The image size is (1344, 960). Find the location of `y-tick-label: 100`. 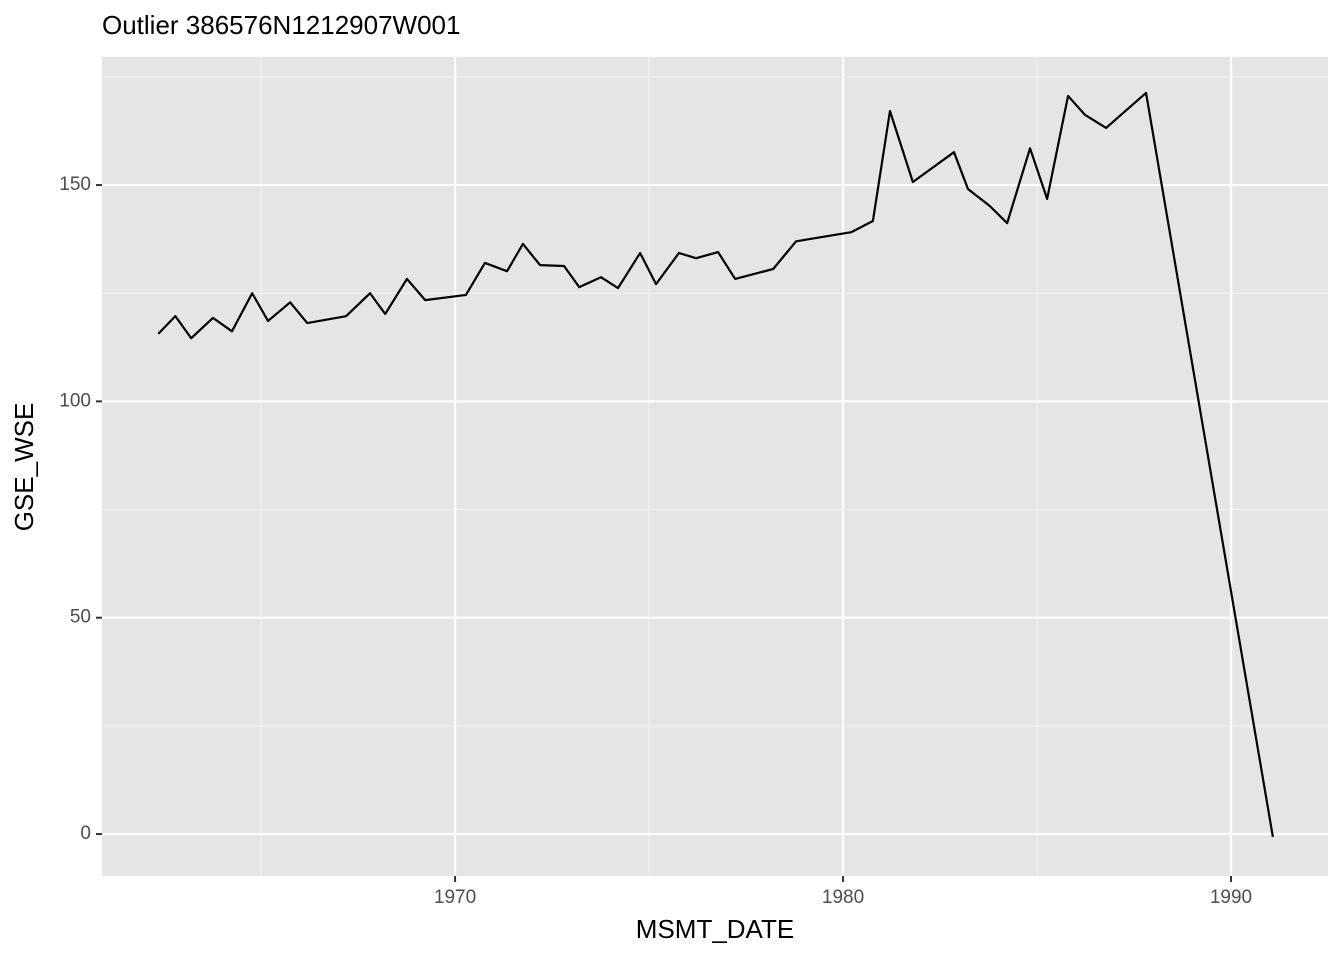

y-tick-label: 100 is located at coordinates (75, 400).